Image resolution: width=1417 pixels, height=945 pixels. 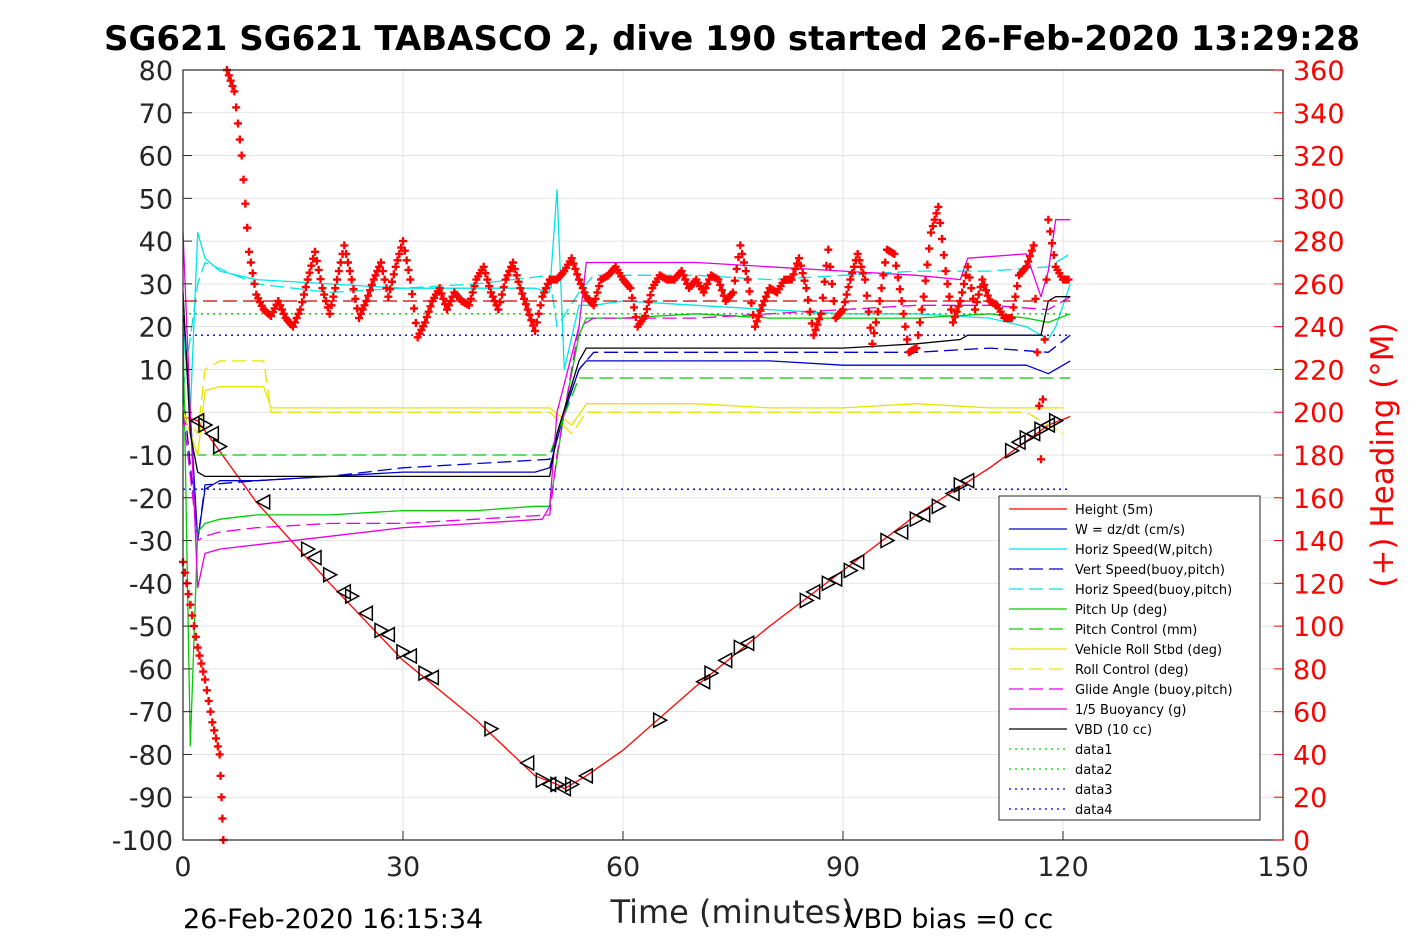 What do you see at coordinates (1094, 750) in the screenshot?
I see `legend-label: data1` at bounding box center [1094, 750].